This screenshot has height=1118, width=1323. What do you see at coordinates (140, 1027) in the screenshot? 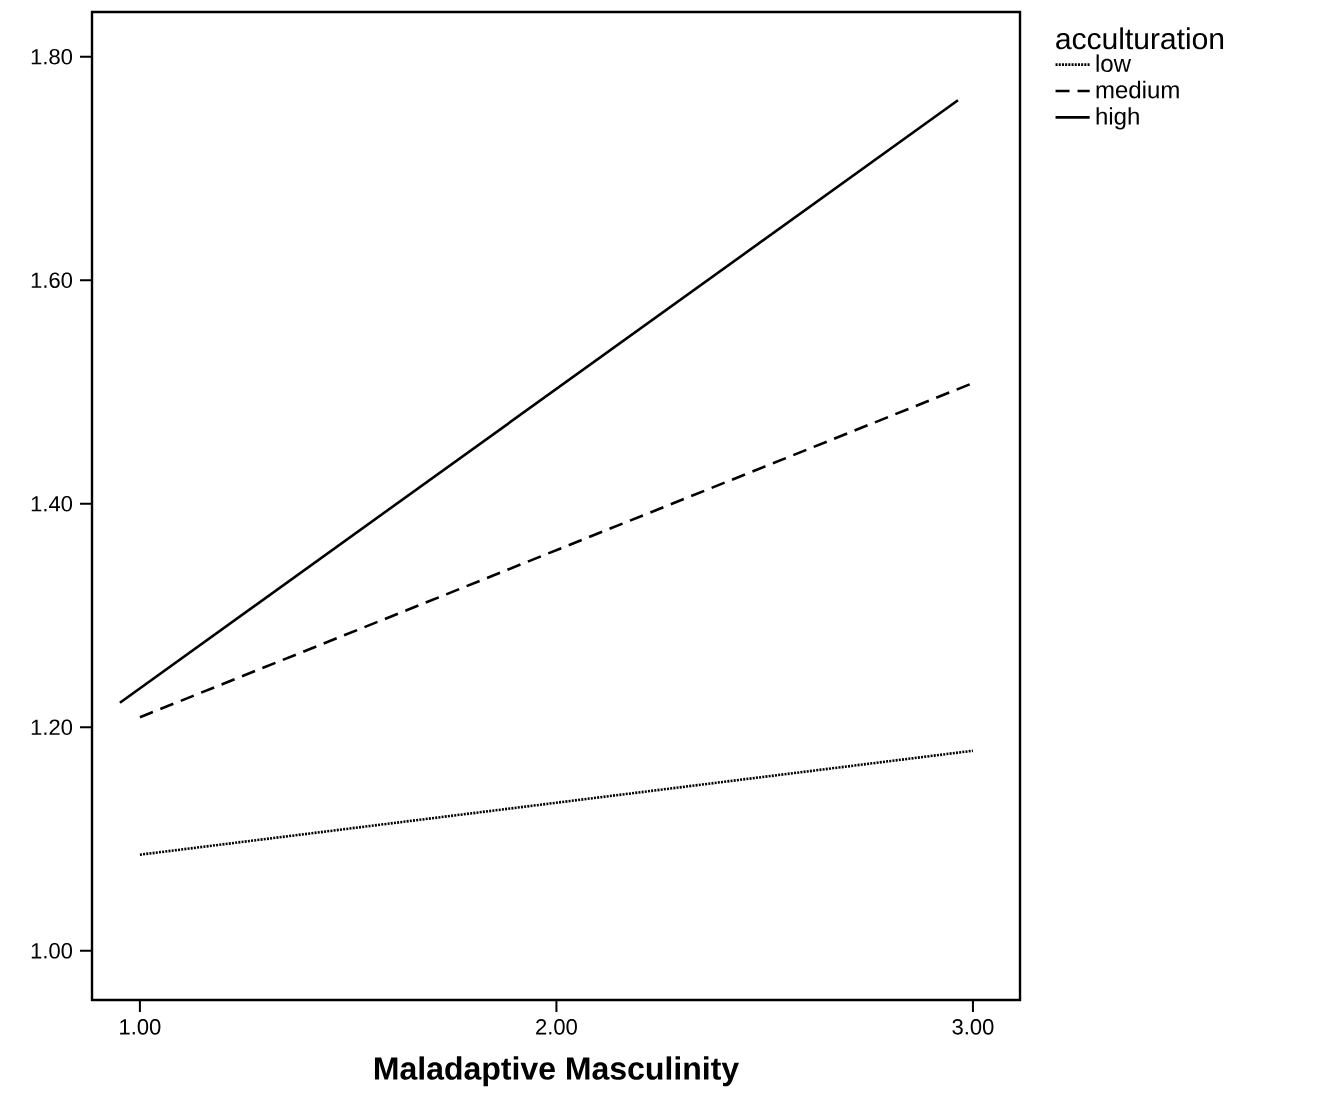
I see `x-tick-label: 1.00` at bounding box center [140, 1027].